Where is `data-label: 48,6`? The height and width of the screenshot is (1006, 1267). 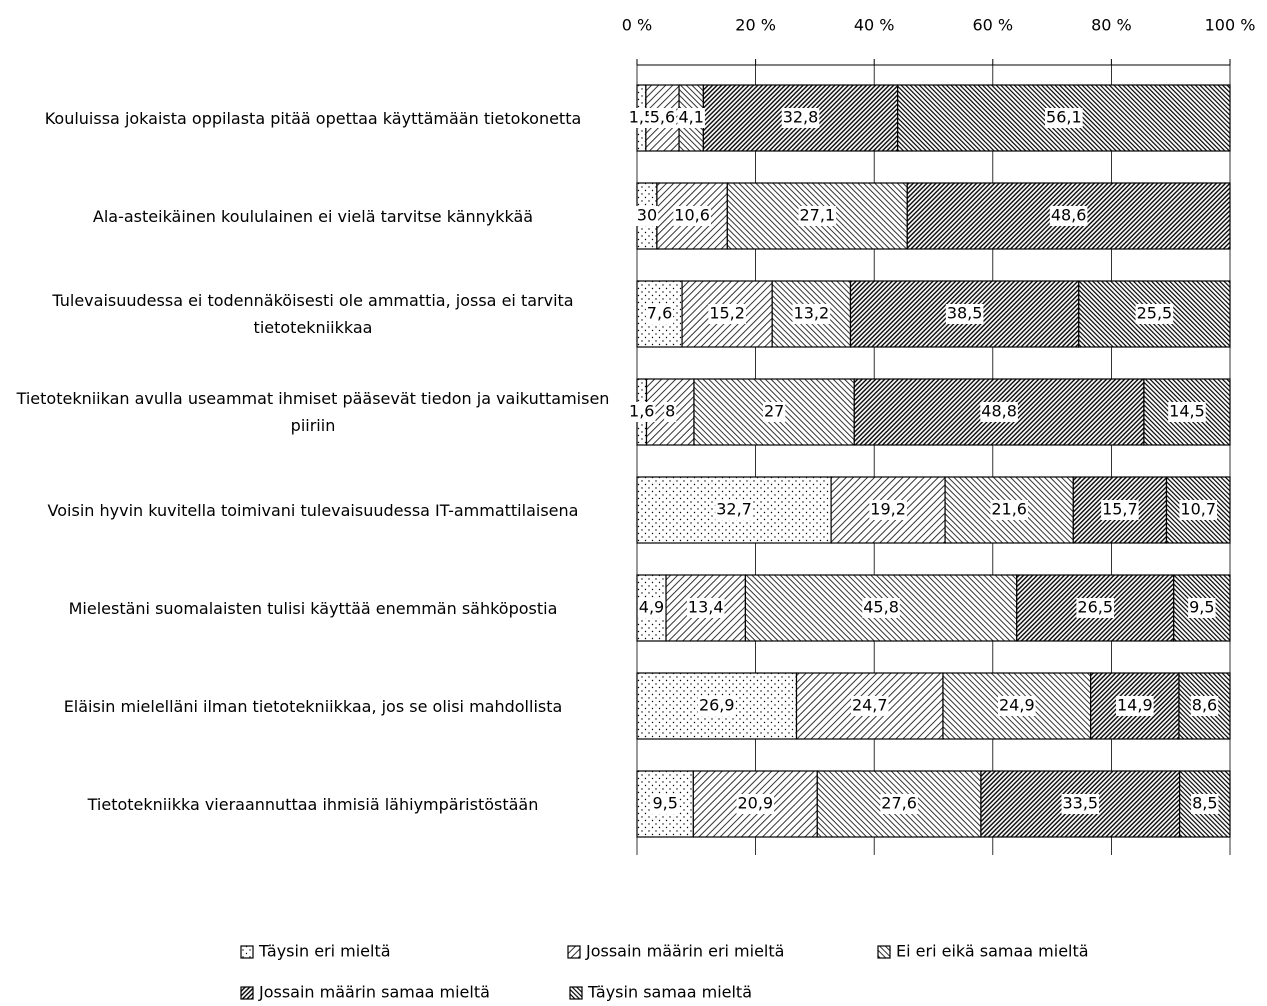 data-label: 48,6 is located at coordinates (1069, 215).